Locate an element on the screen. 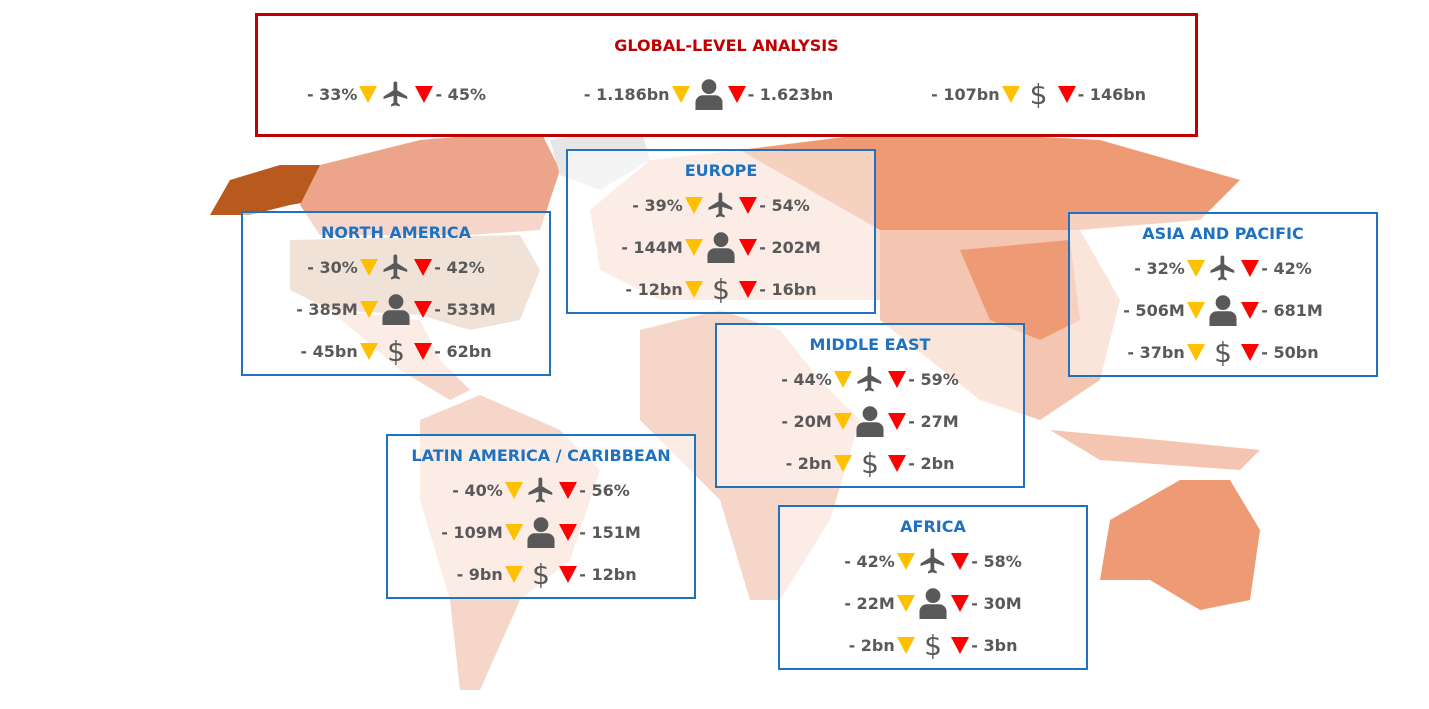 The image size is (1429, 709). passengers-row: - 20M - 27M is located at coordinates (870, 421).